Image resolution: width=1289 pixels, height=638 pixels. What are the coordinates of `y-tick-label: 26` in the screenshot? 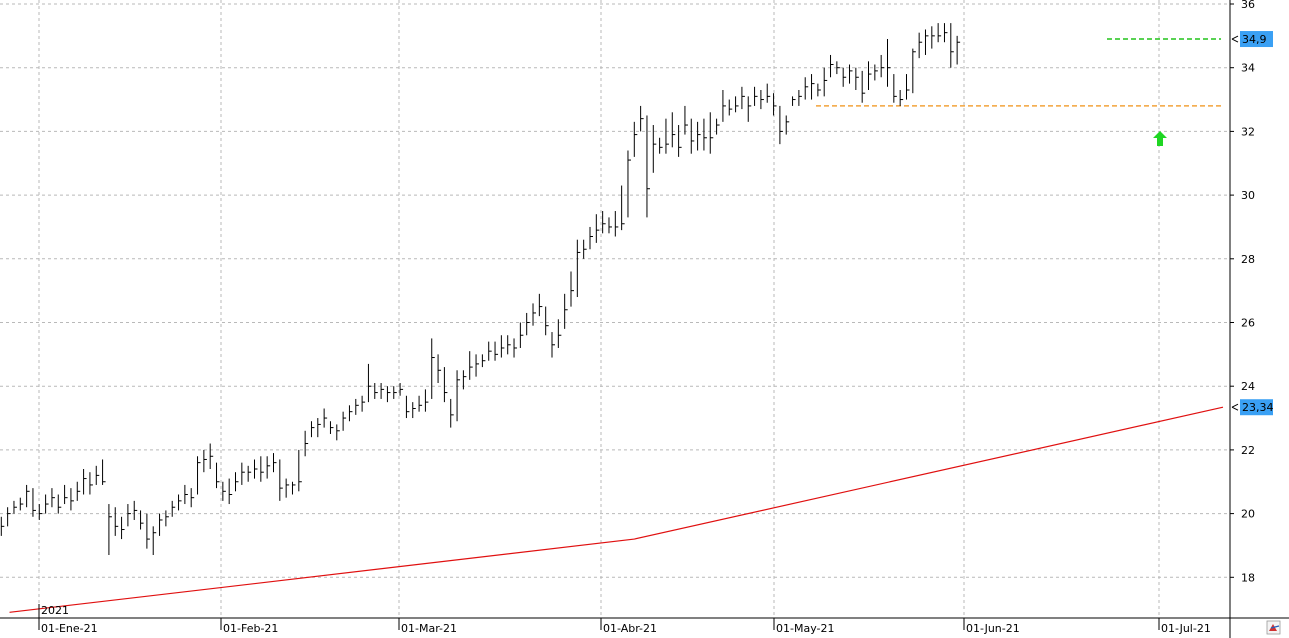 It's located at (1248, 323).